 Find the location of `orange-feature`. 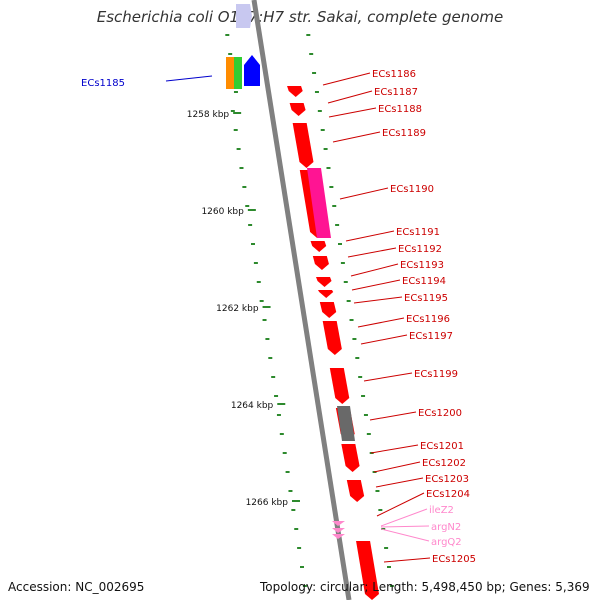

orange-feature is located at coordinates (230, 73).